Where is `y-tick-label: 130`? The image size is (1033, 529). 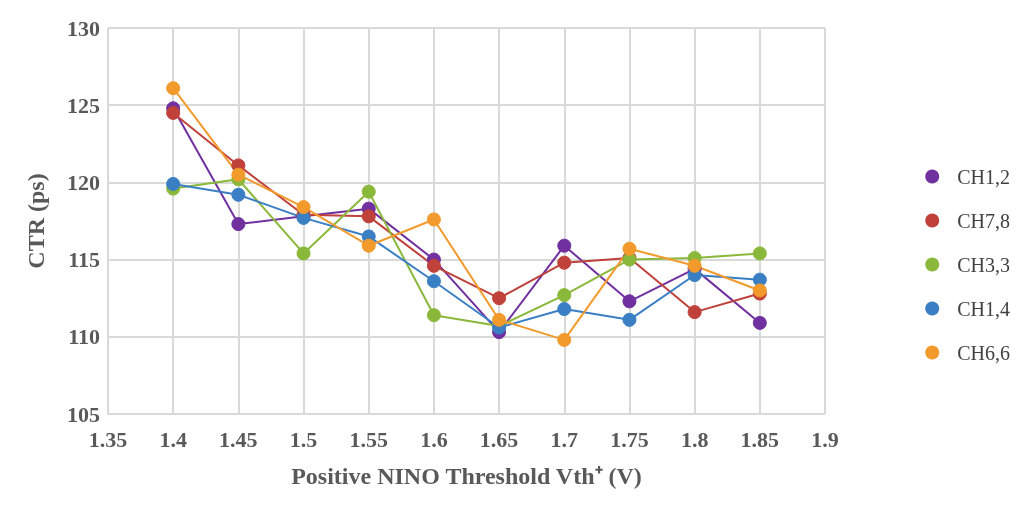
y-tick-label: 130 is located at coordinates (83, 28).